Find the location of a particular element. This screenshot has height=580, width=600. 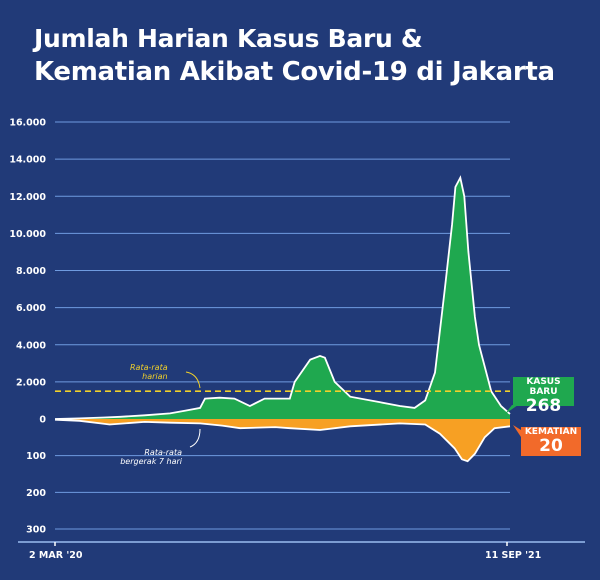

y-tick-label: 12.000 is located at coordinates (27, 197).